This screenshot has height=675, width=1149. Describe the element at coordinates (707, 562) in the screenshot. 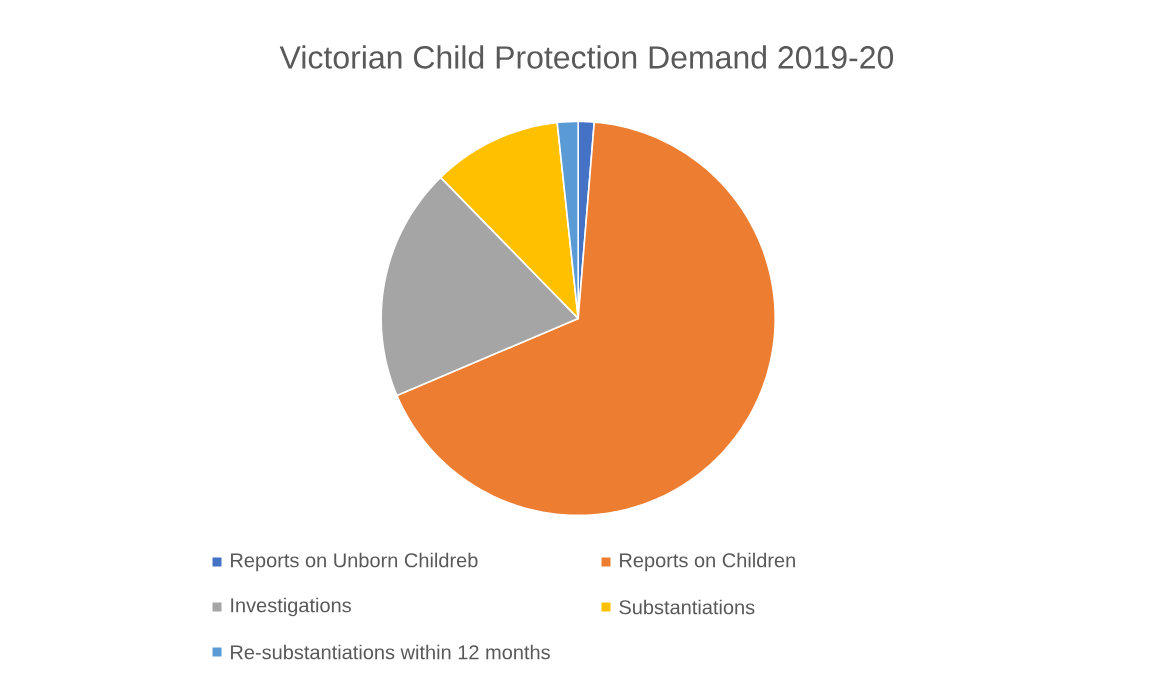

I see `legend-label: Reports on Children` at that location.